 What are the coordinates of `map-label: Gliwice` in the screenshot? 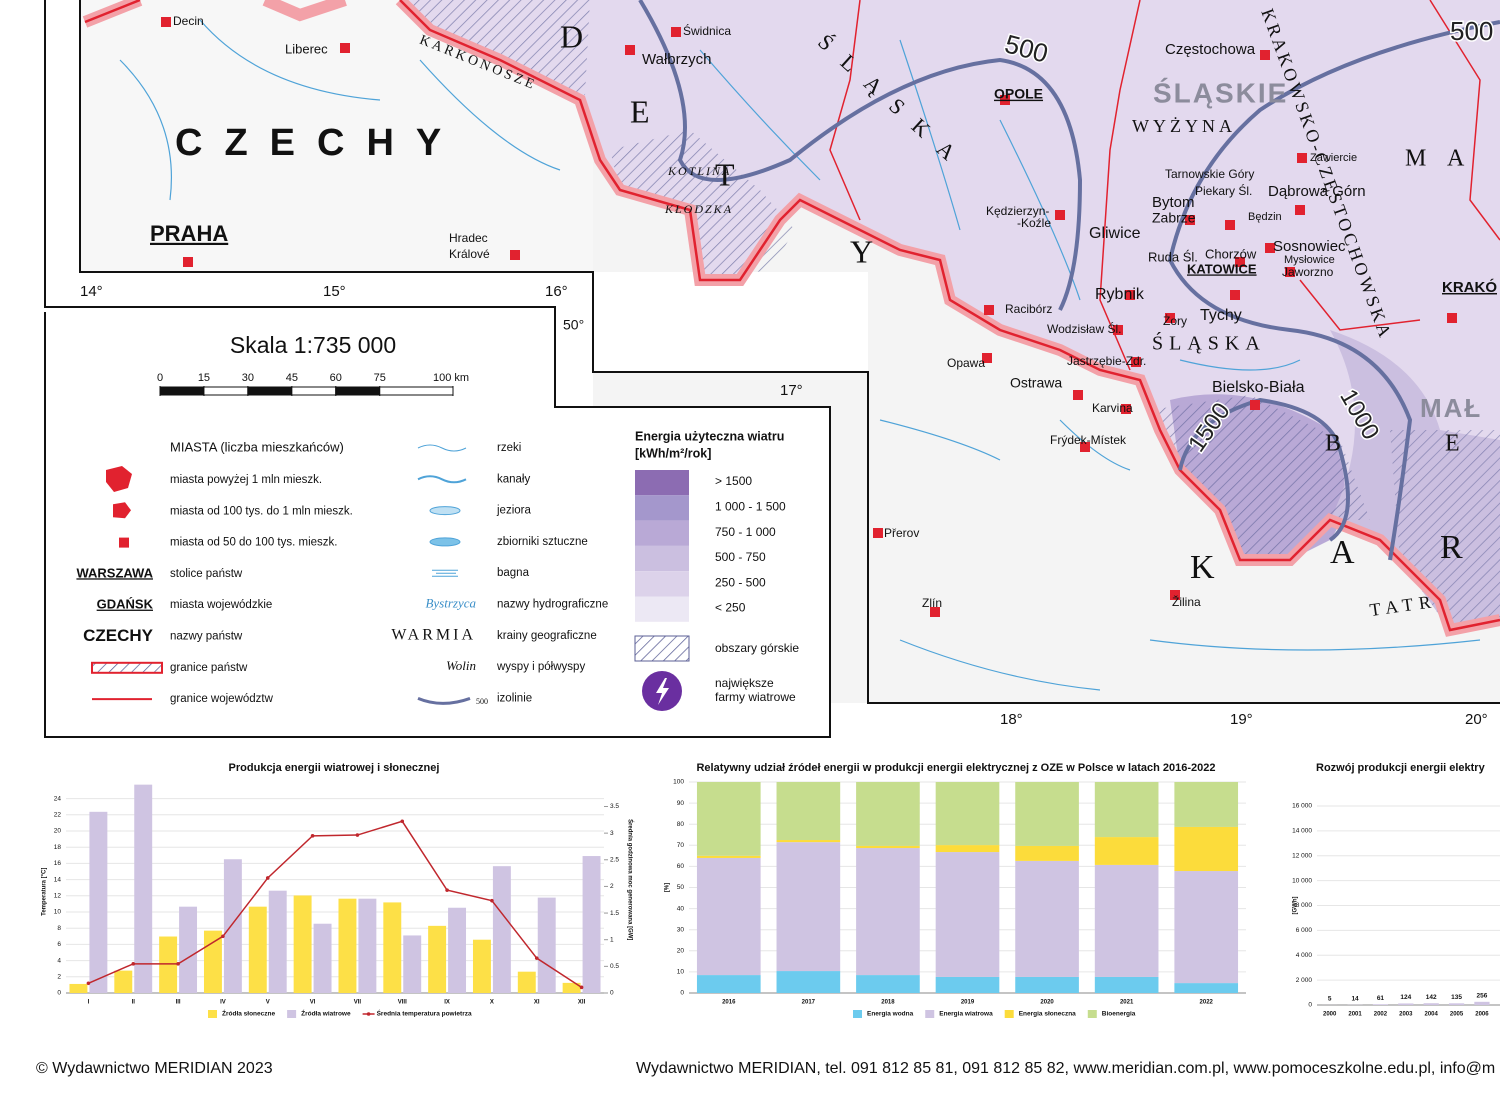 It's located at (1115, 233).